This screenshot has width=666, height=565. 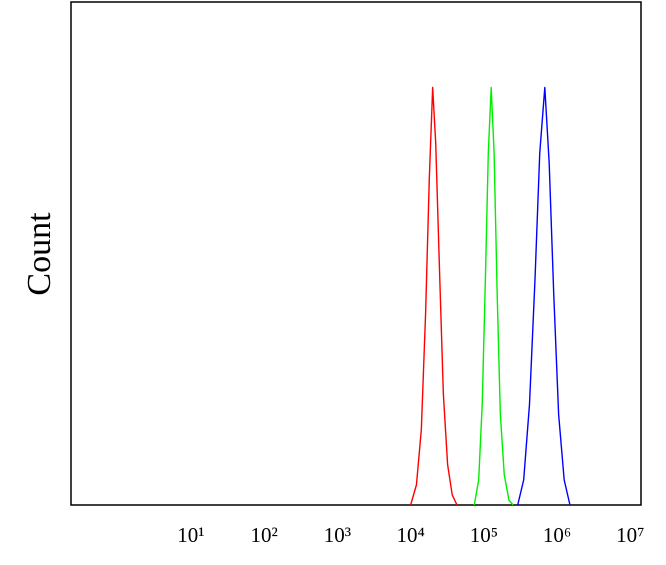 What do you see at coordinates (39, 254) in the screenshot?
I see `y-axis-label: Count` at bounding box center [39, 254].